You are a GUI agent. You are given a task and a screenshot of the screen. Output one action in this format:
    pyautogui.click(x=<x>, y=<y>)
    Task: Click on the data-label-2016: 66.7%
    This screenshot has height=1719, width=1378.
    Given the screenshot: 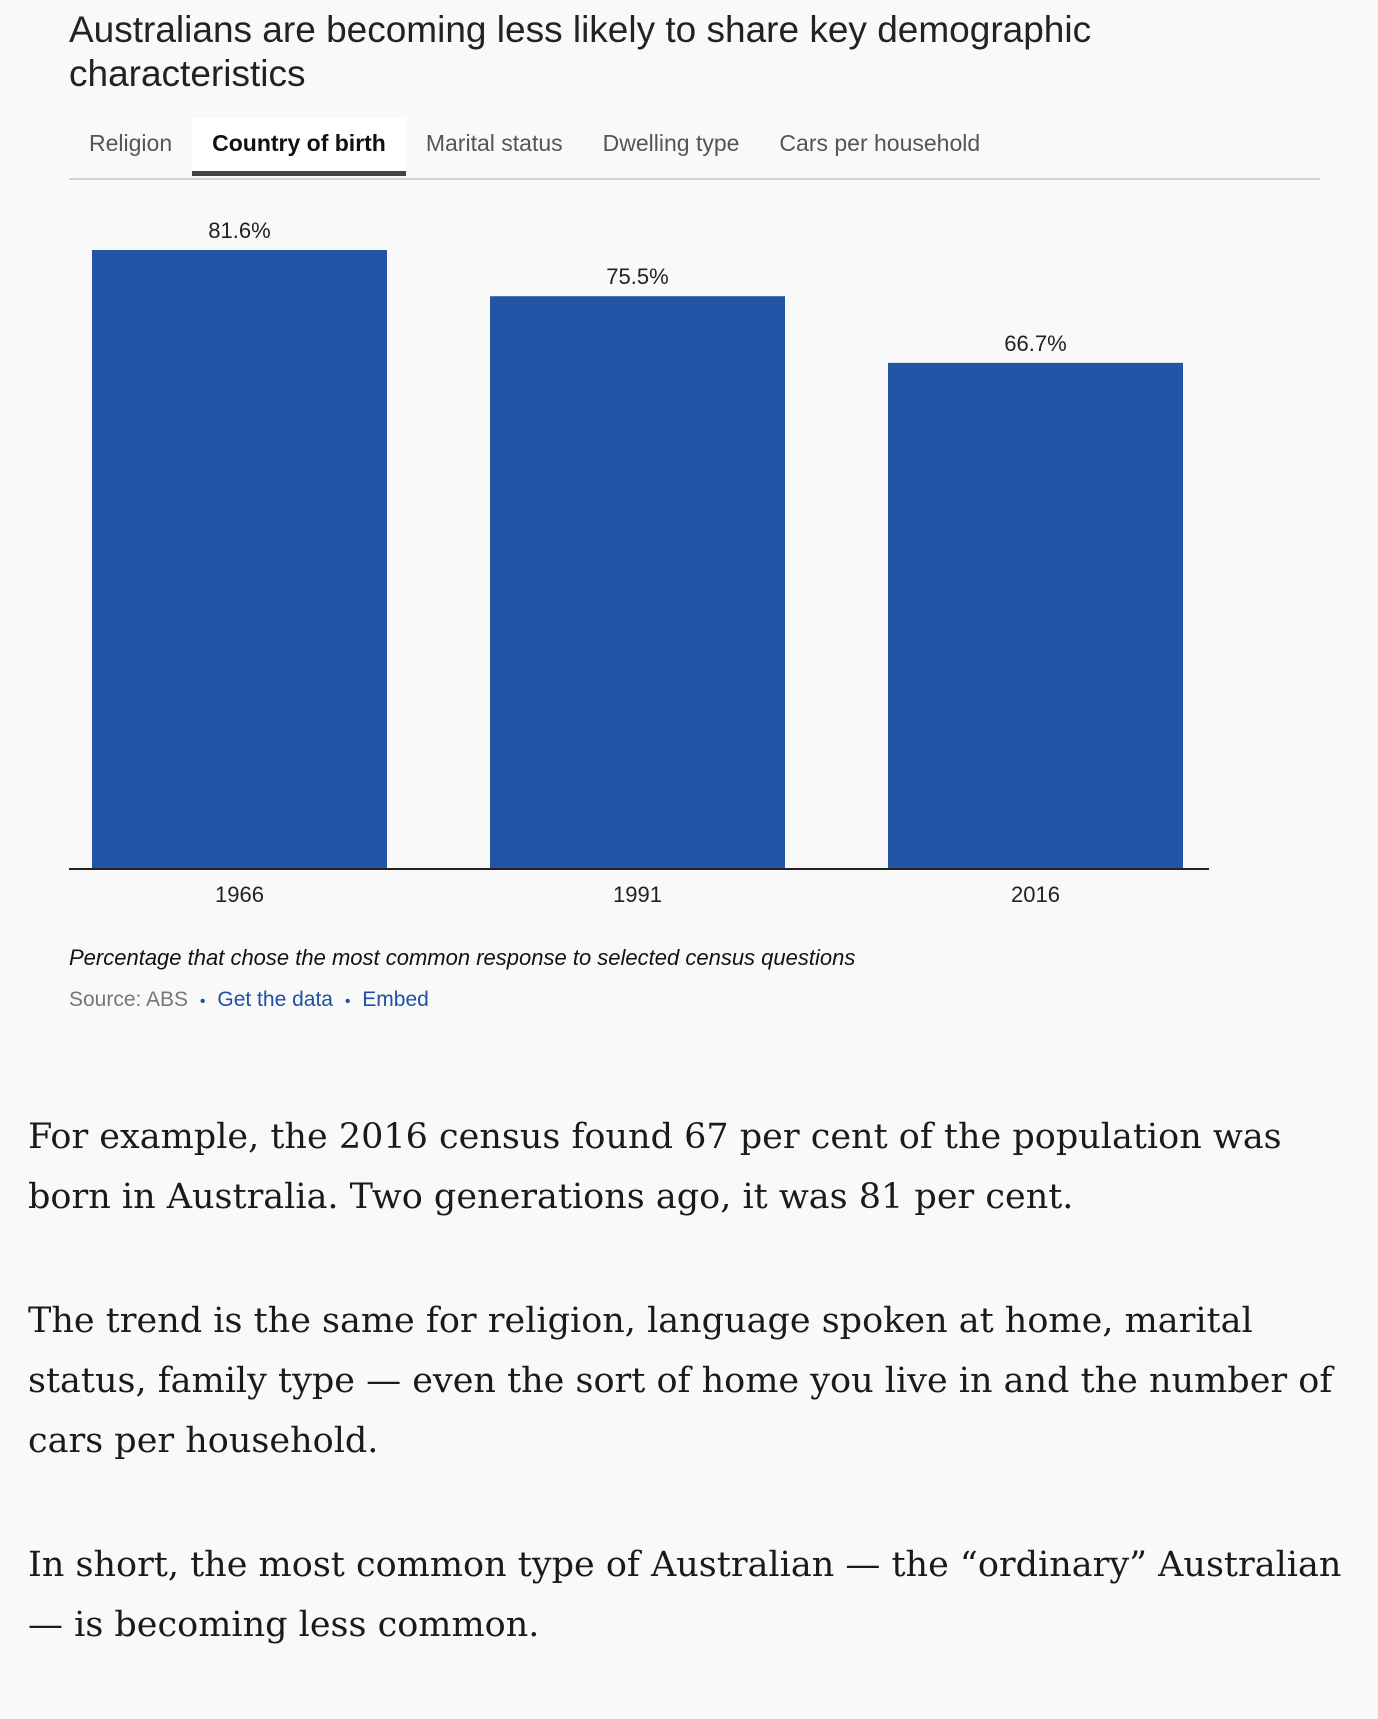 What is the action you would take?
    pyautogui.click(x=1035, y=343)
    